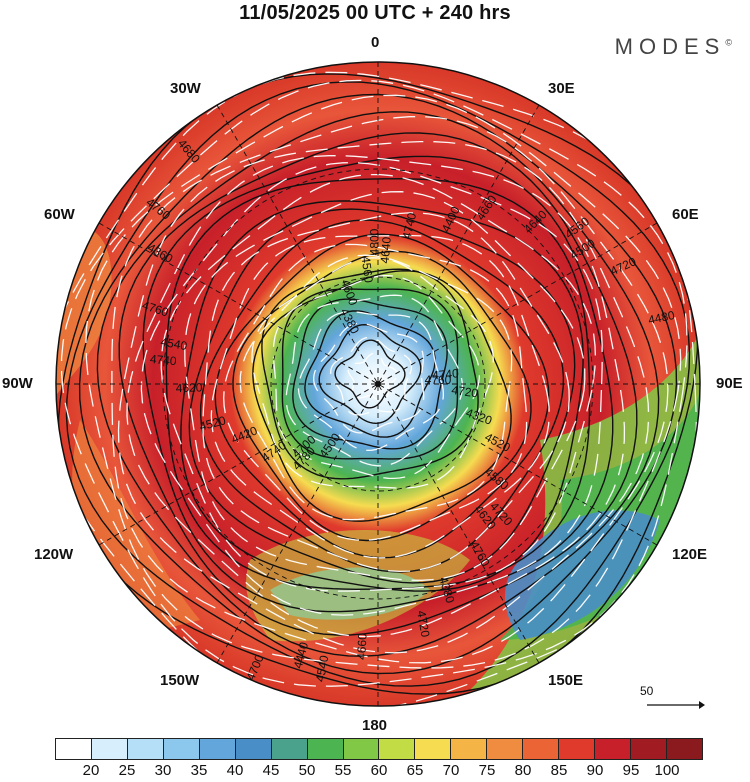 This screenshot has width=750, height=782. I want to click on colorbar-tick-label: 50, so click(307, 770).